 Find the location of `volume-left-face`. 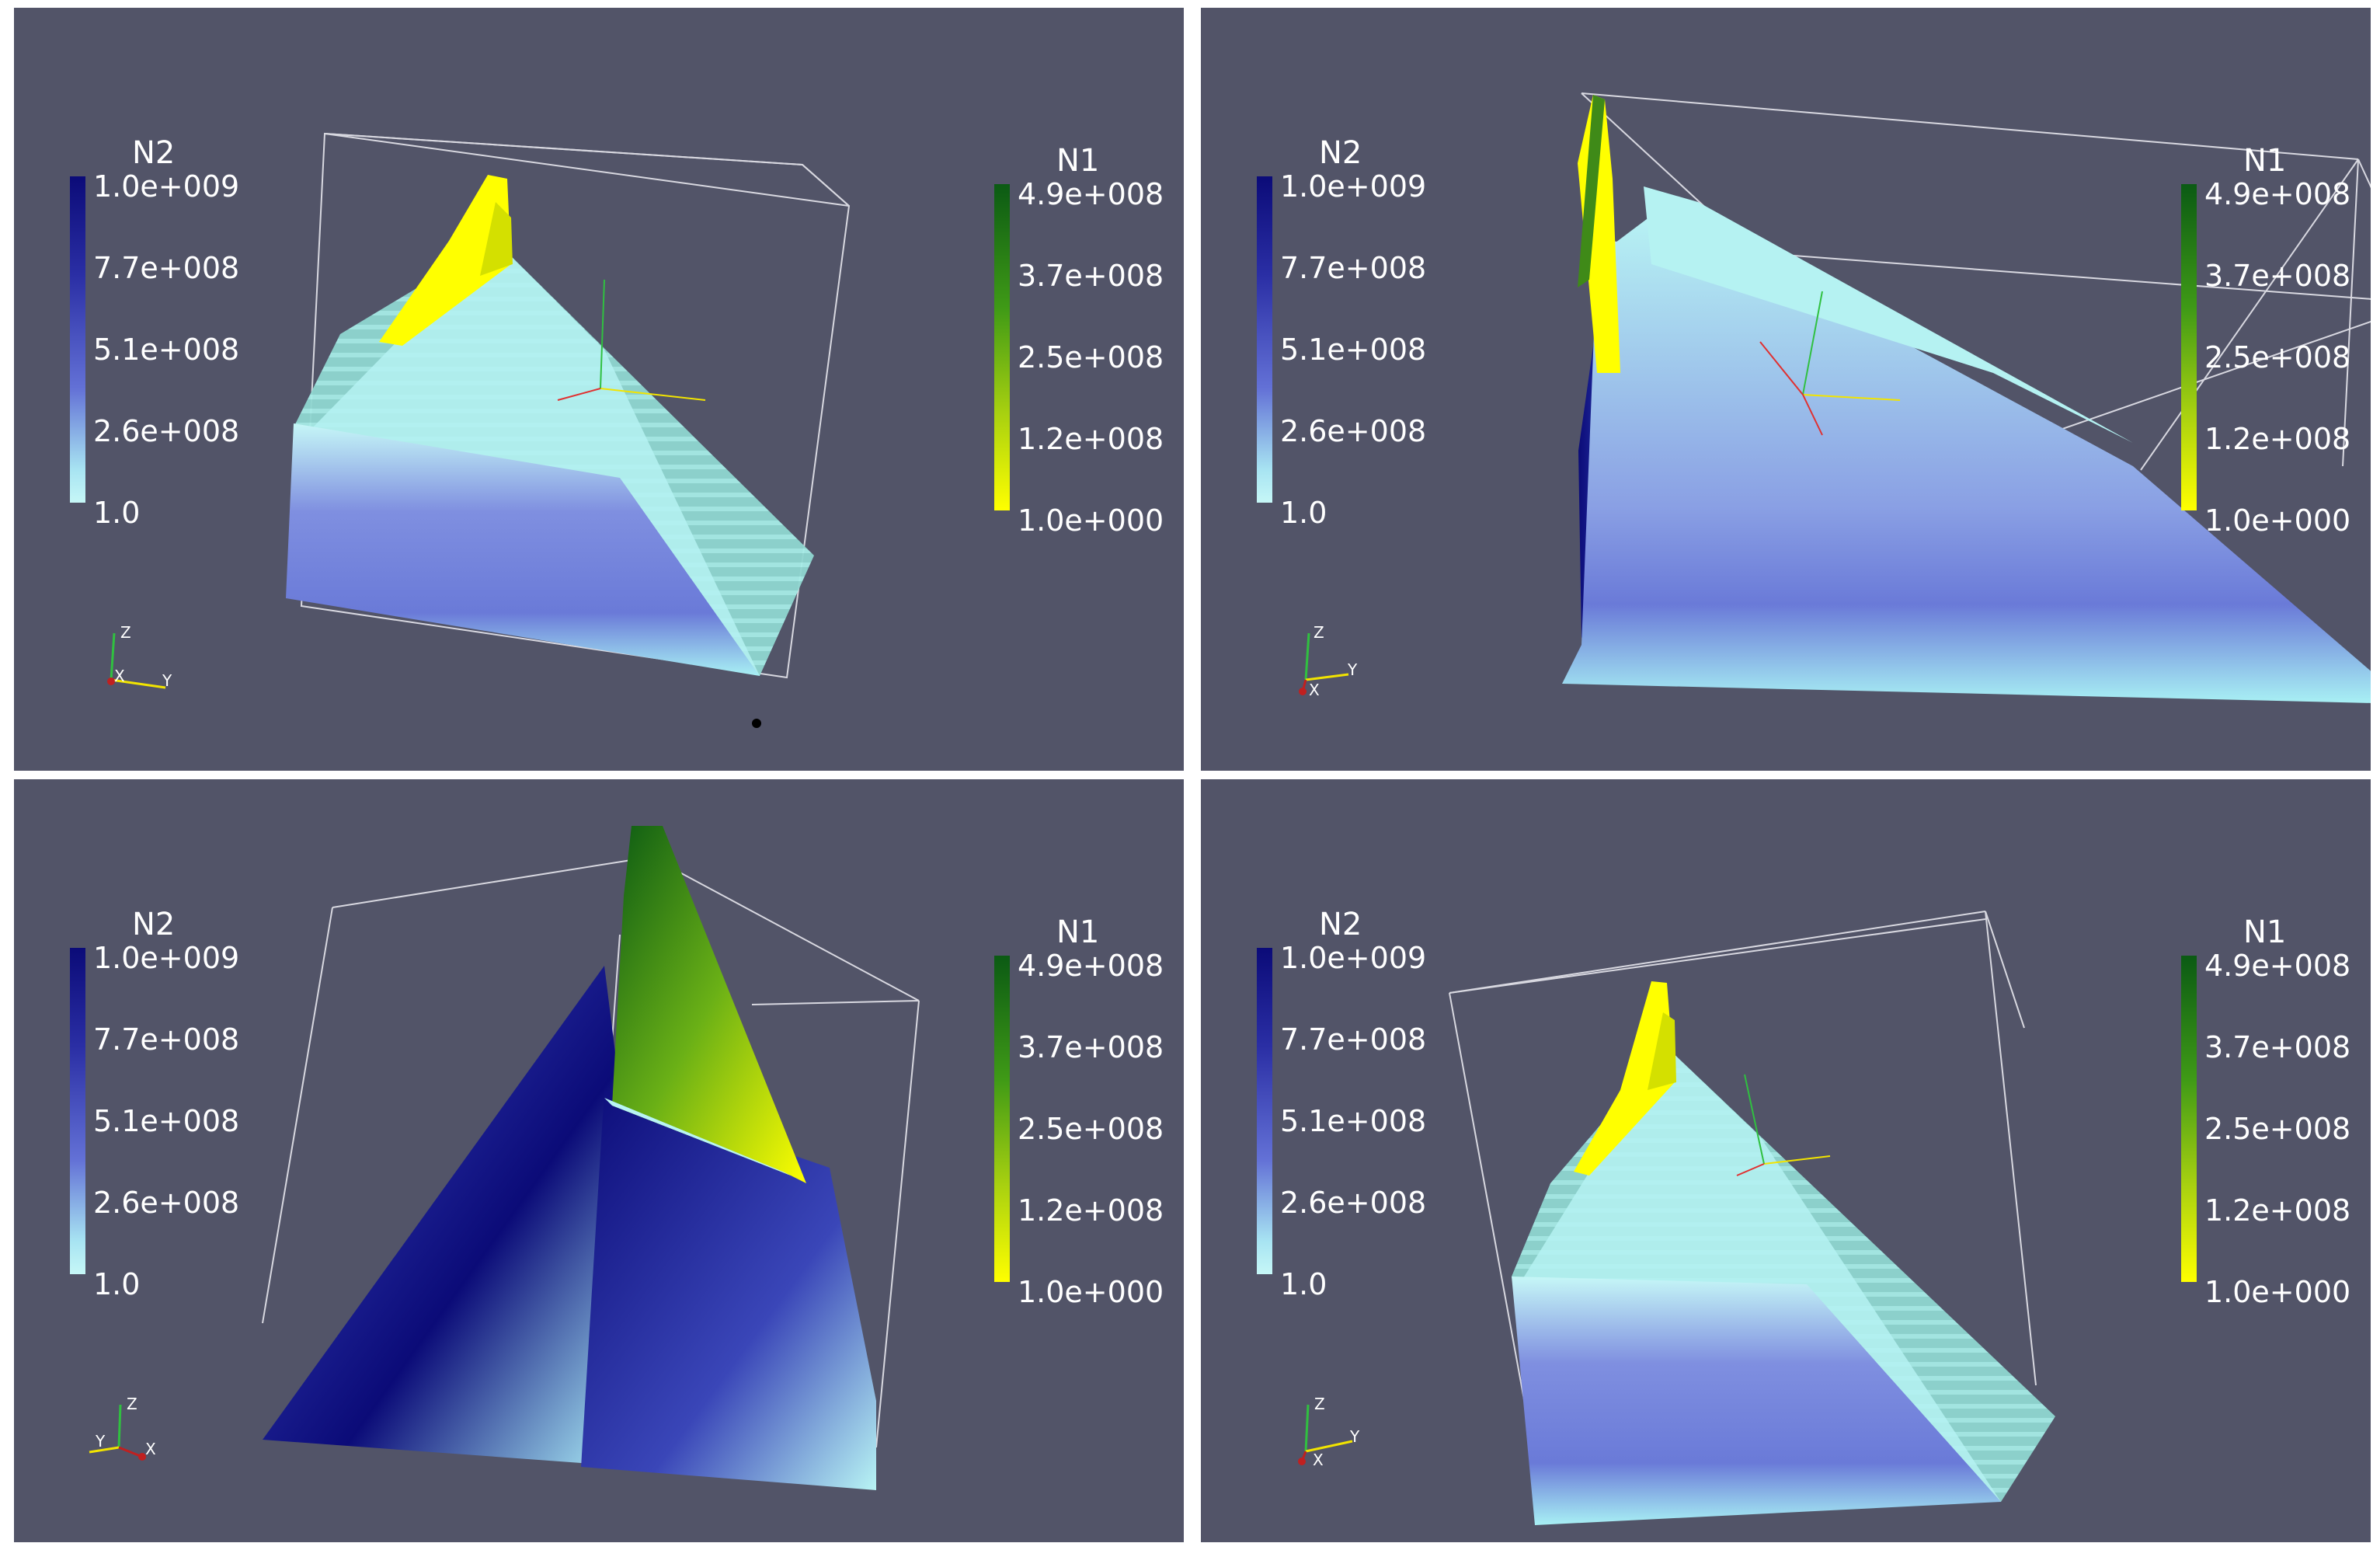

volume-left-face is located at coordinates (442, 1214).